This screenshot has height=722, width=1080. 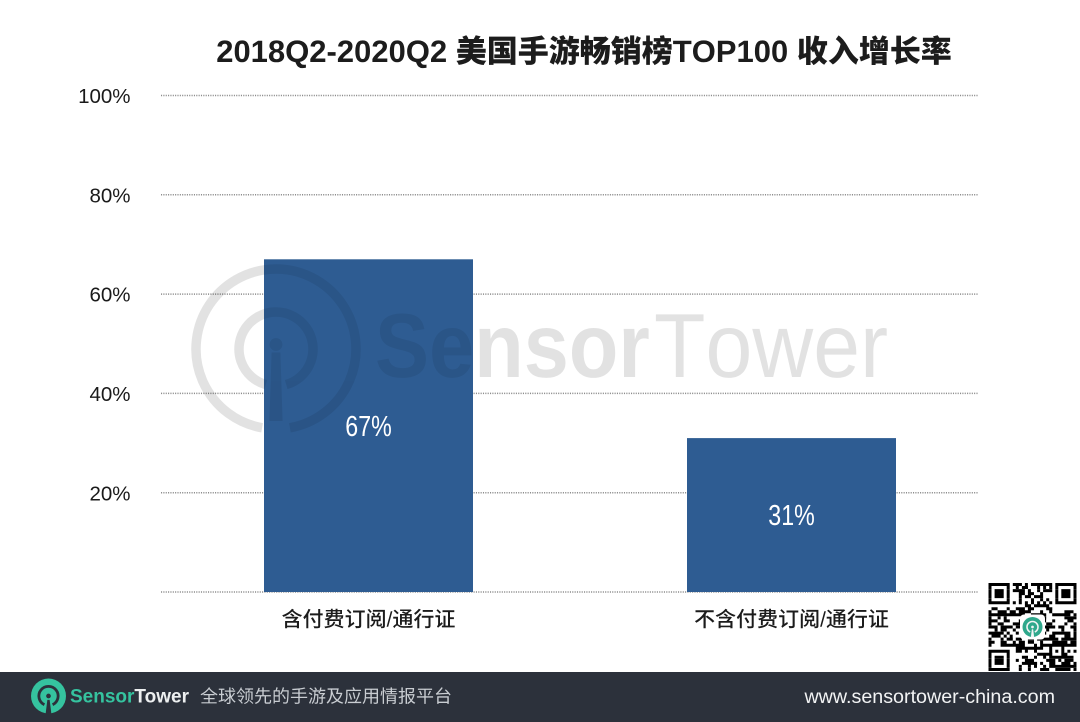 What do you see at coordinates (109, 493) in the screenshot?
I see `svg-text: 20%` at bounding box center [109, 493].